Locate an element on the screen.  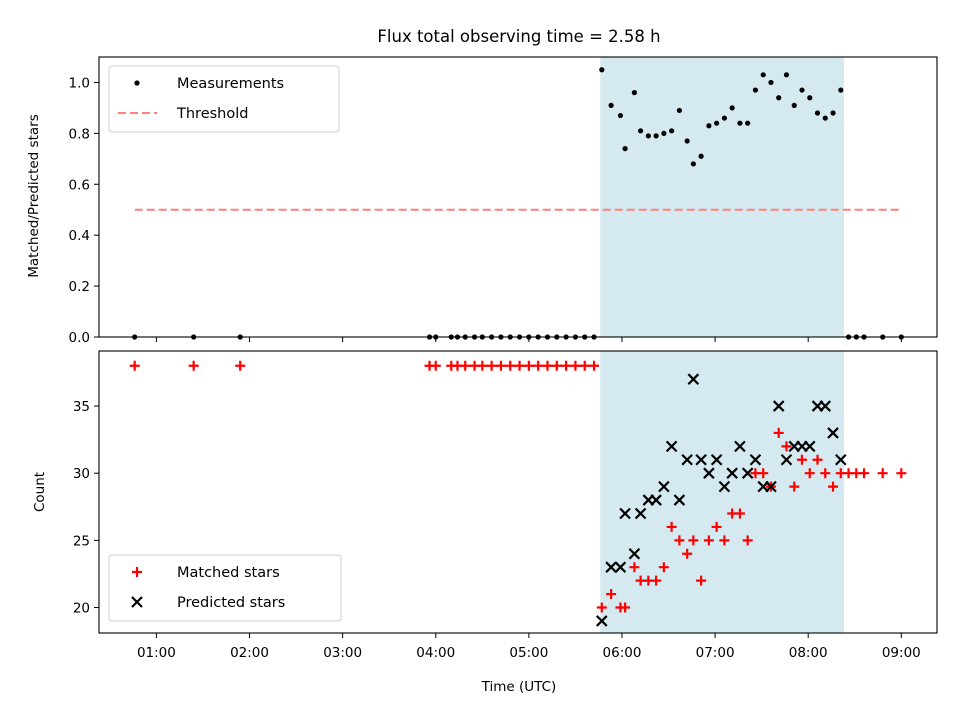
y-tick-label: 0.2 is located at coordinates (79, 287).